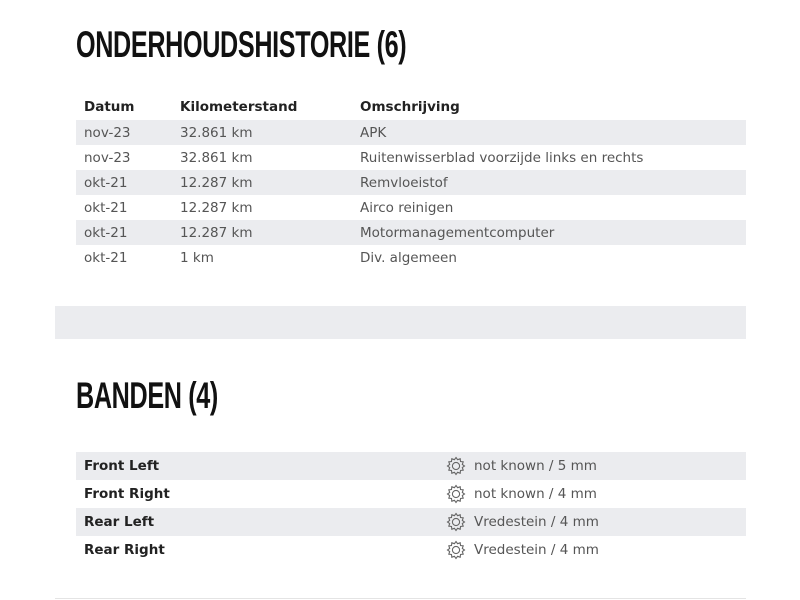 The image size is (800, 600). Describe the element at coordinates (127, 494) in the screenshot. I see `tyre-position: Front Right` at that location.